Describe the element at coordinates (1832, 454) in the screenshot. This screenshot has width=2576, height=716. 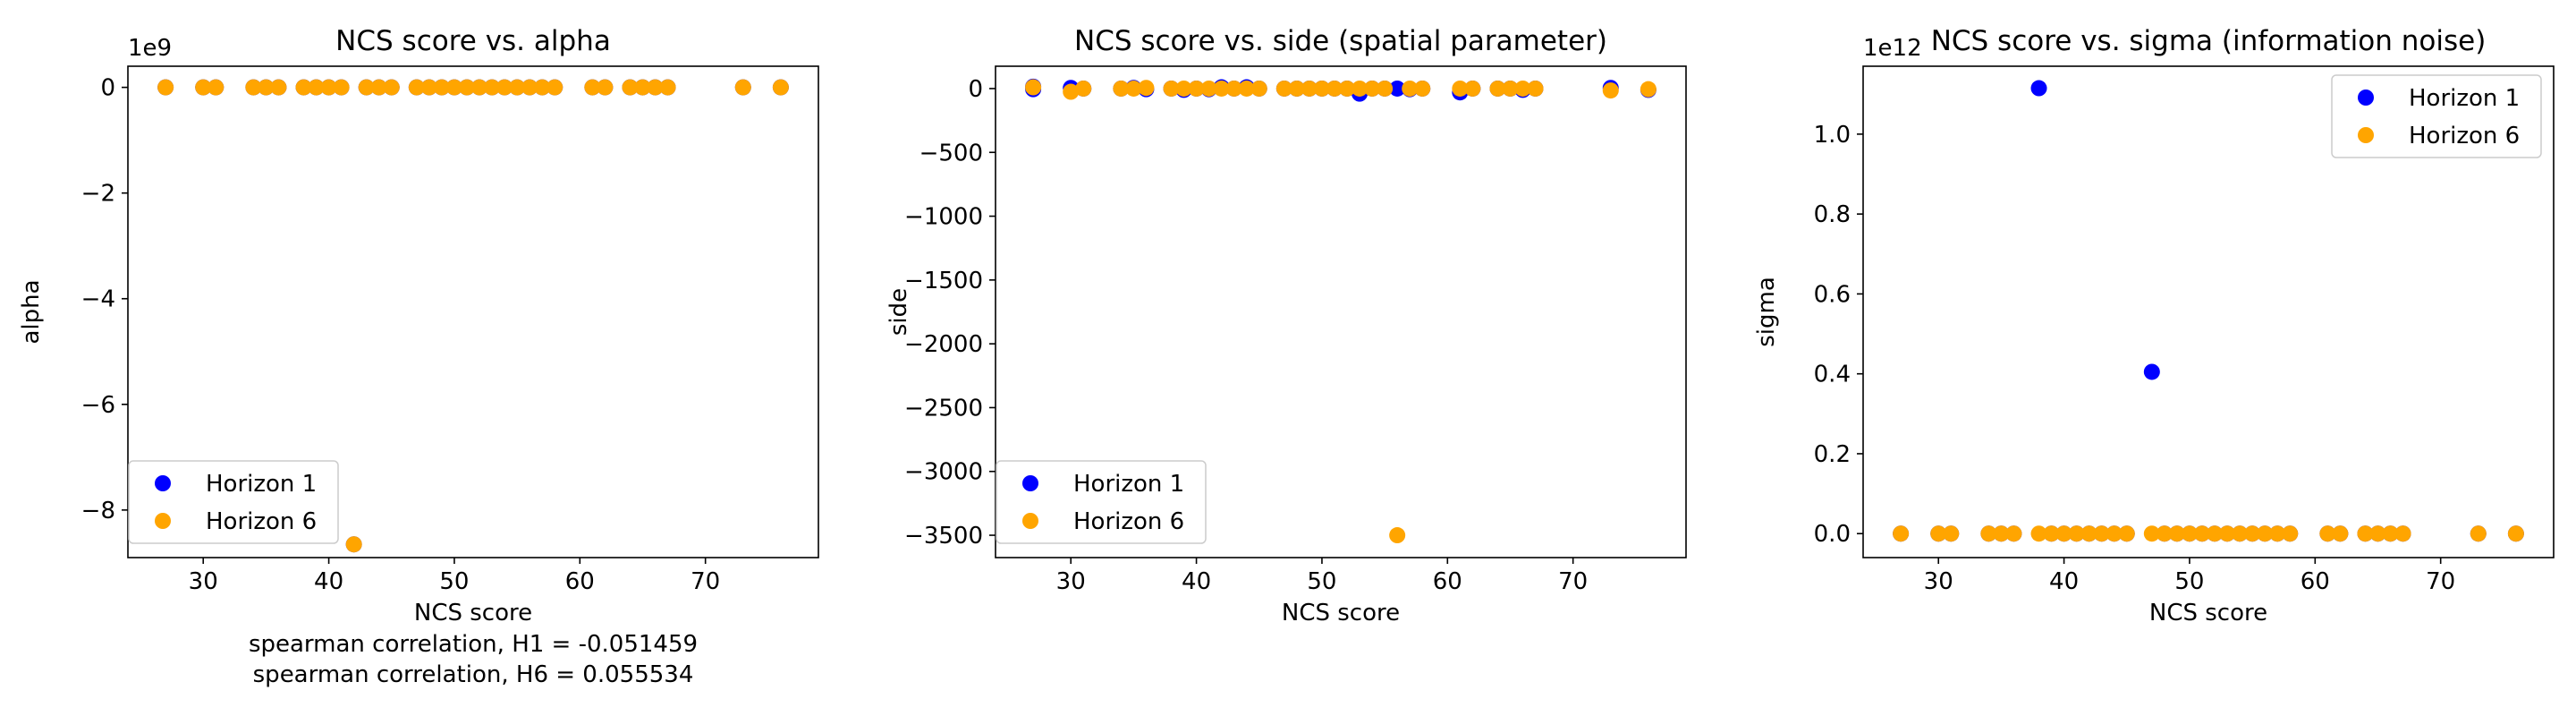
I see `y-tick-label: 0.2` at that location.